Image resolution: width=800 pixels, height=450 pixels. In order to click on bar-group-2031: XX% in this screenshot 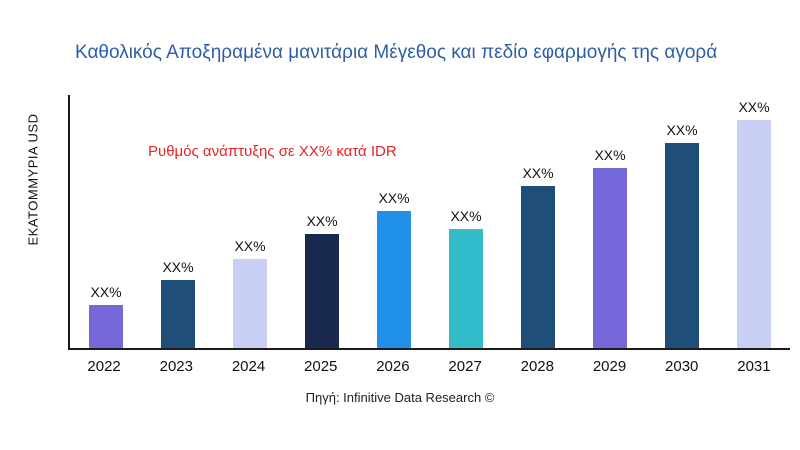, I will do `click(754, 221)`.